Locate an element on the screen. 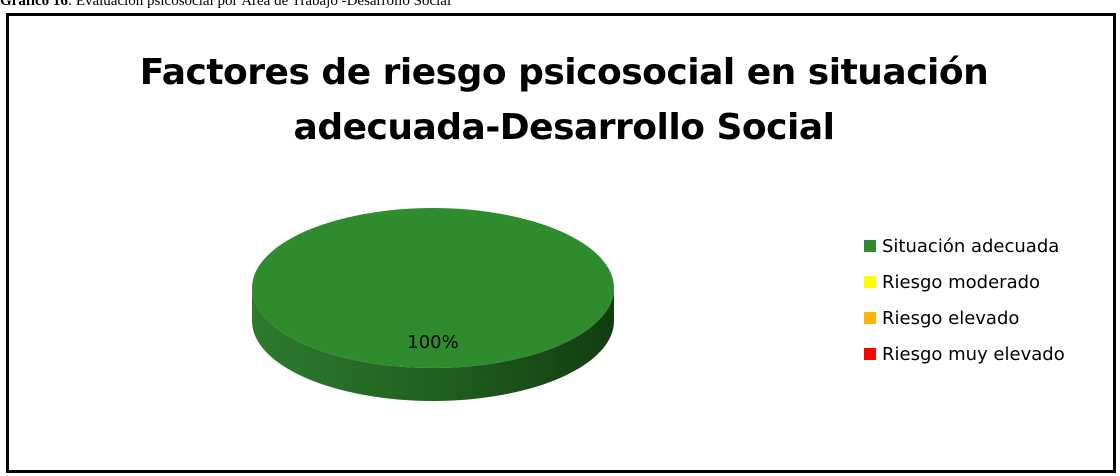 The width and height of the screenshot is (1120, 476). legend-item: Riesgo muy elevado is located at coordinates (964, 354).